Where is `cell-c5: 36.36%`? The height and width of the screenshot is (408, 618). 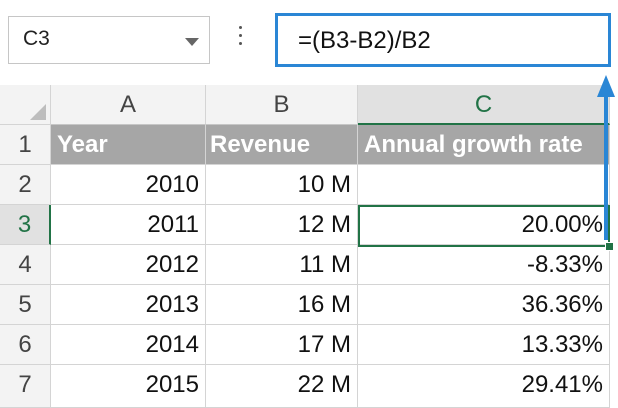 cell-c5: 36.36% is located at coordinates (484, 305).